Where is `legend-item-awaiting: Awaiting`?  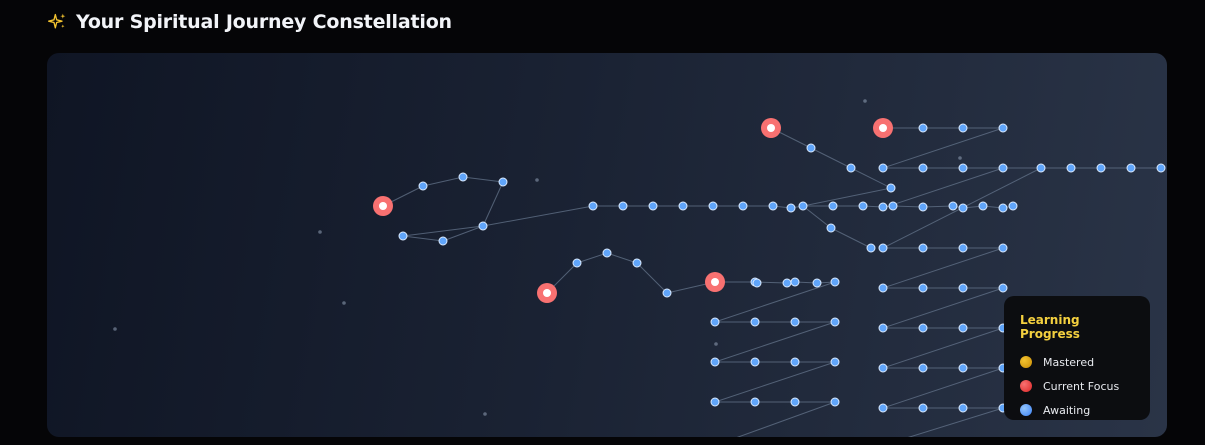
legend-item-awaiting: Awaiting is located at coordinates (1077, 410).